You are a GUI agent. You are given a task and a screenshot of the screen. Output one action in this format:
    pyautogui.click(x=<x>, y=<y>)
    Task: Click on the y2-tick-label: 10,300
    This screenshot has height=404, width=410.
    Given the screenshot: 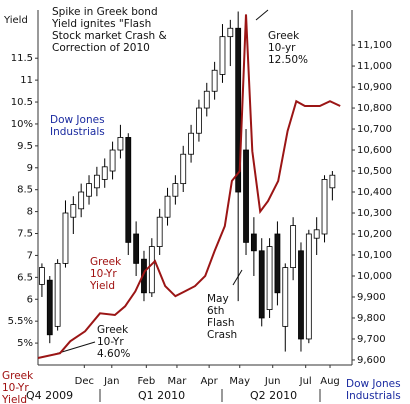 What is the action you would take?
    pyautogui.click(x=374, y=213)
    